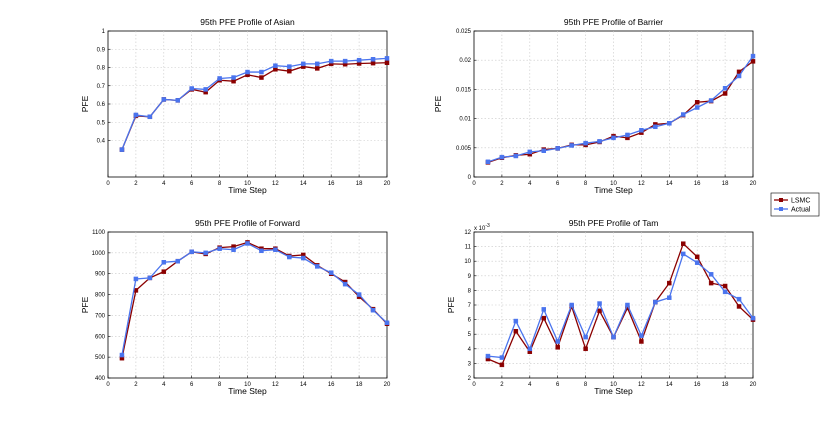  Describe the element at coordinates (99, 254) in the screenshot. I see `y-tick-label: 1000` at that location.